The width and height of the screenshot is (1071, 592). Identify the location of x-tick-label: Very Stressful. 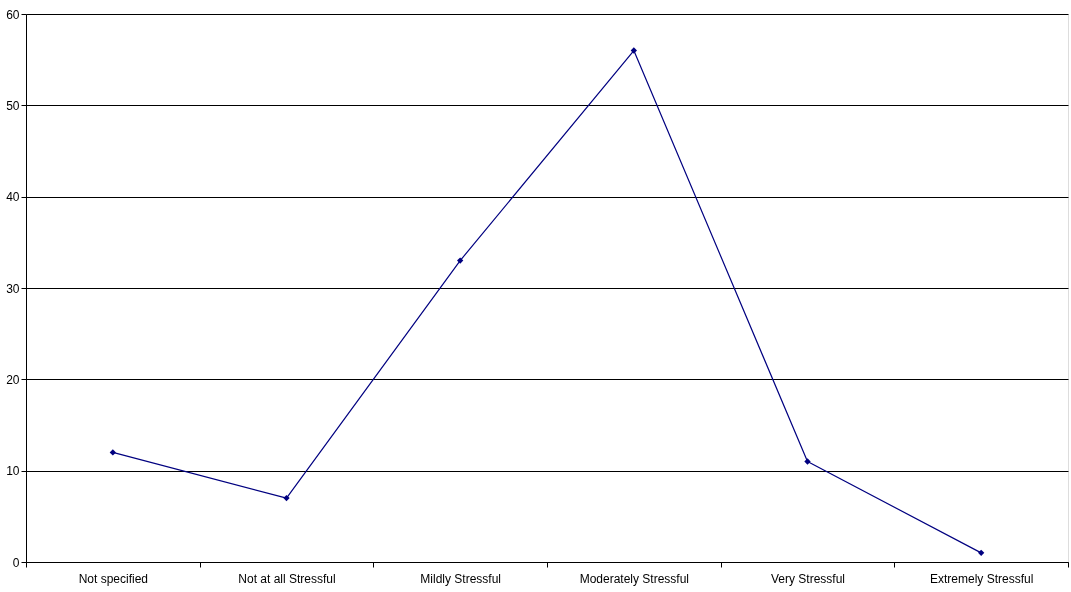
(808, 578).